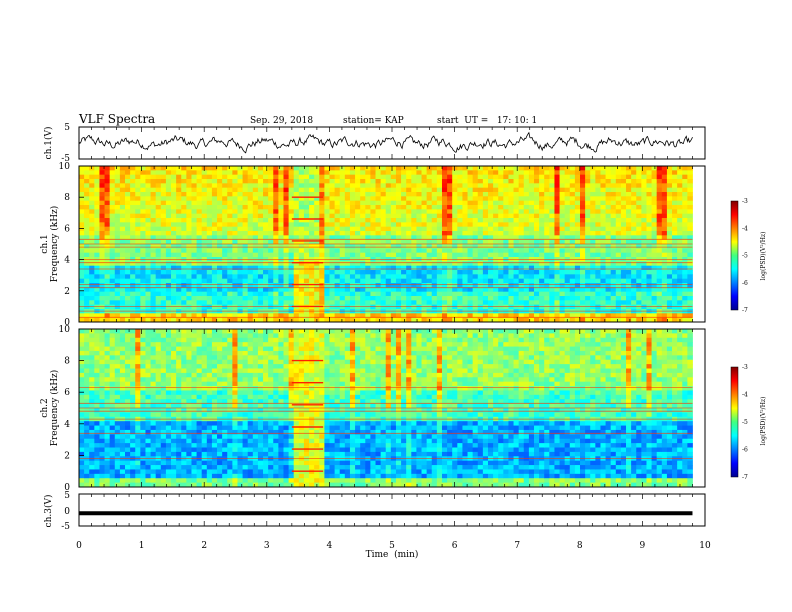 The image size is (792, 612). What do you see at coordinates (67, 292) in the screenshot?
I see `freq-tick-label: 2` at bounding box center [67, 292].